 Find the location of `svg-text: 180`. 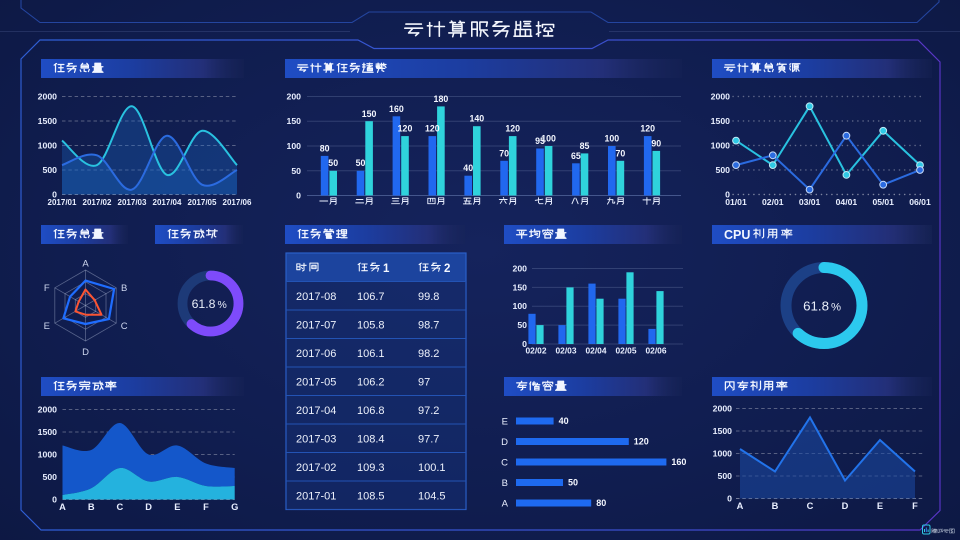

svg-text: 180 is located at coordinates (441, 99).